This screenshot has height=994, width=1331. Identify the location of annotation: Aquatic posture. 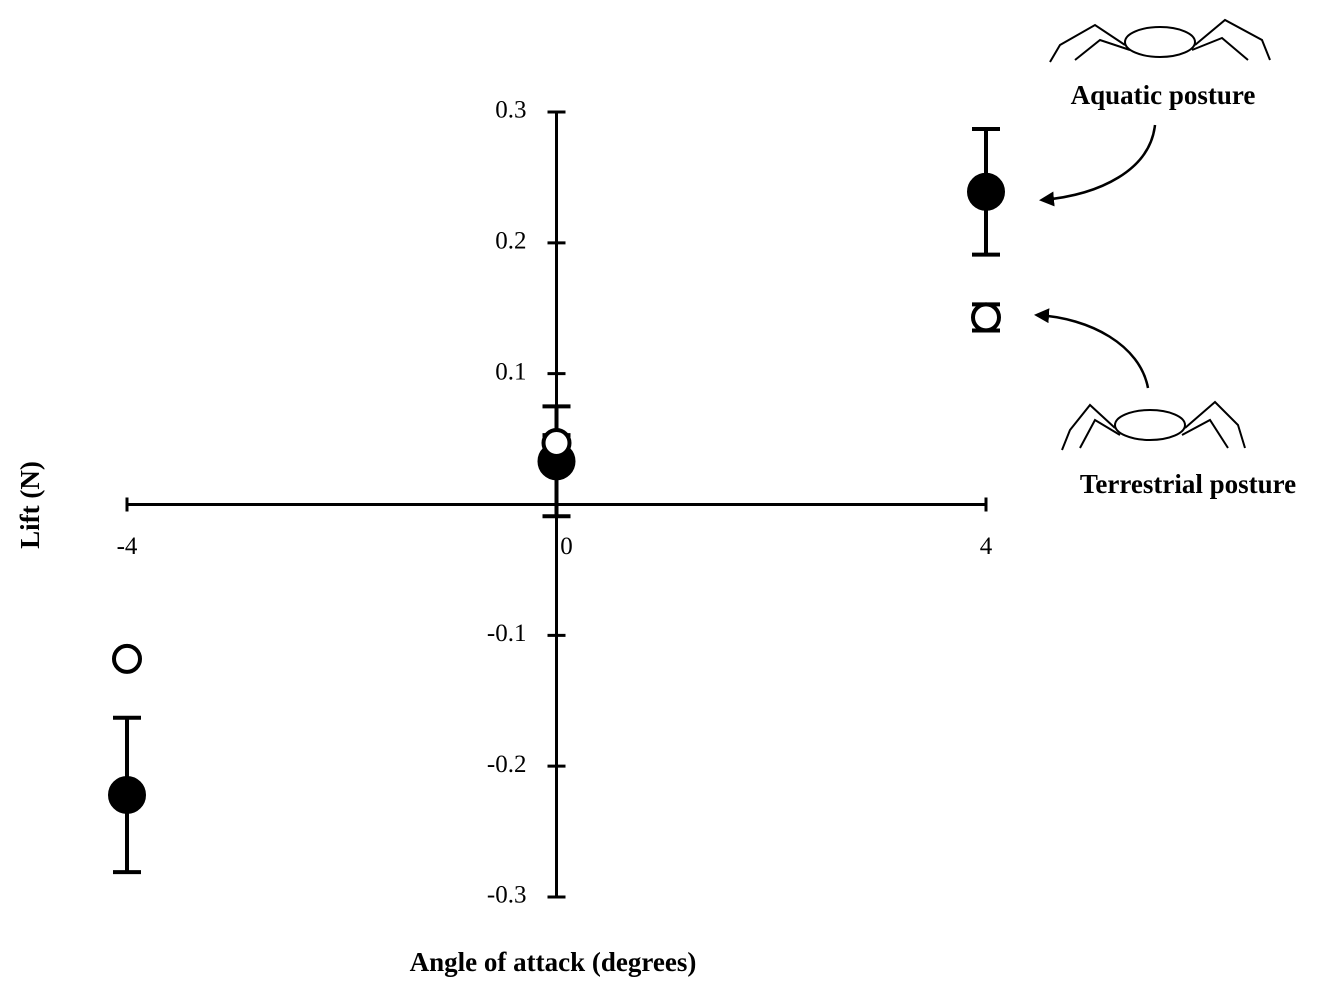
(1163, 95).